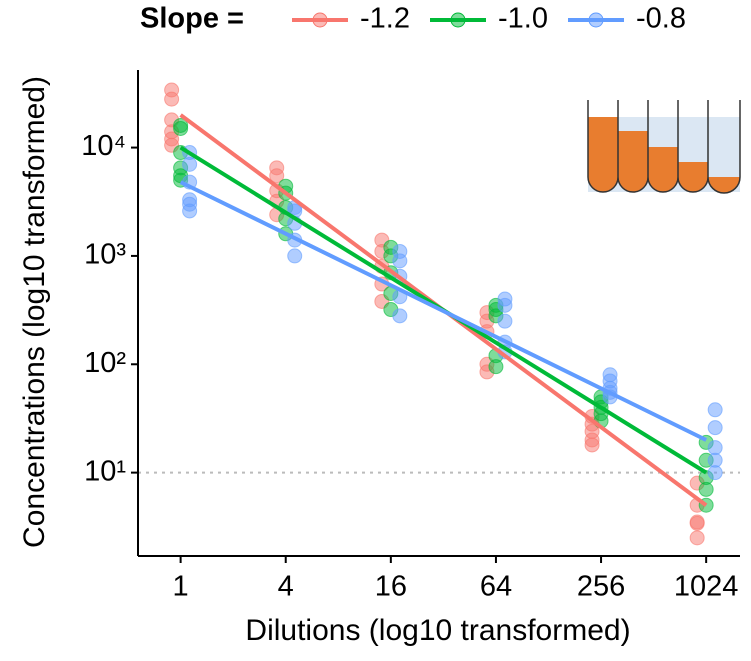 The width and height of the screenshot is (751, 661). Describe the element at coordinates (523, 19) in the screenshot. I see `legend-label: -1.0` at that location.